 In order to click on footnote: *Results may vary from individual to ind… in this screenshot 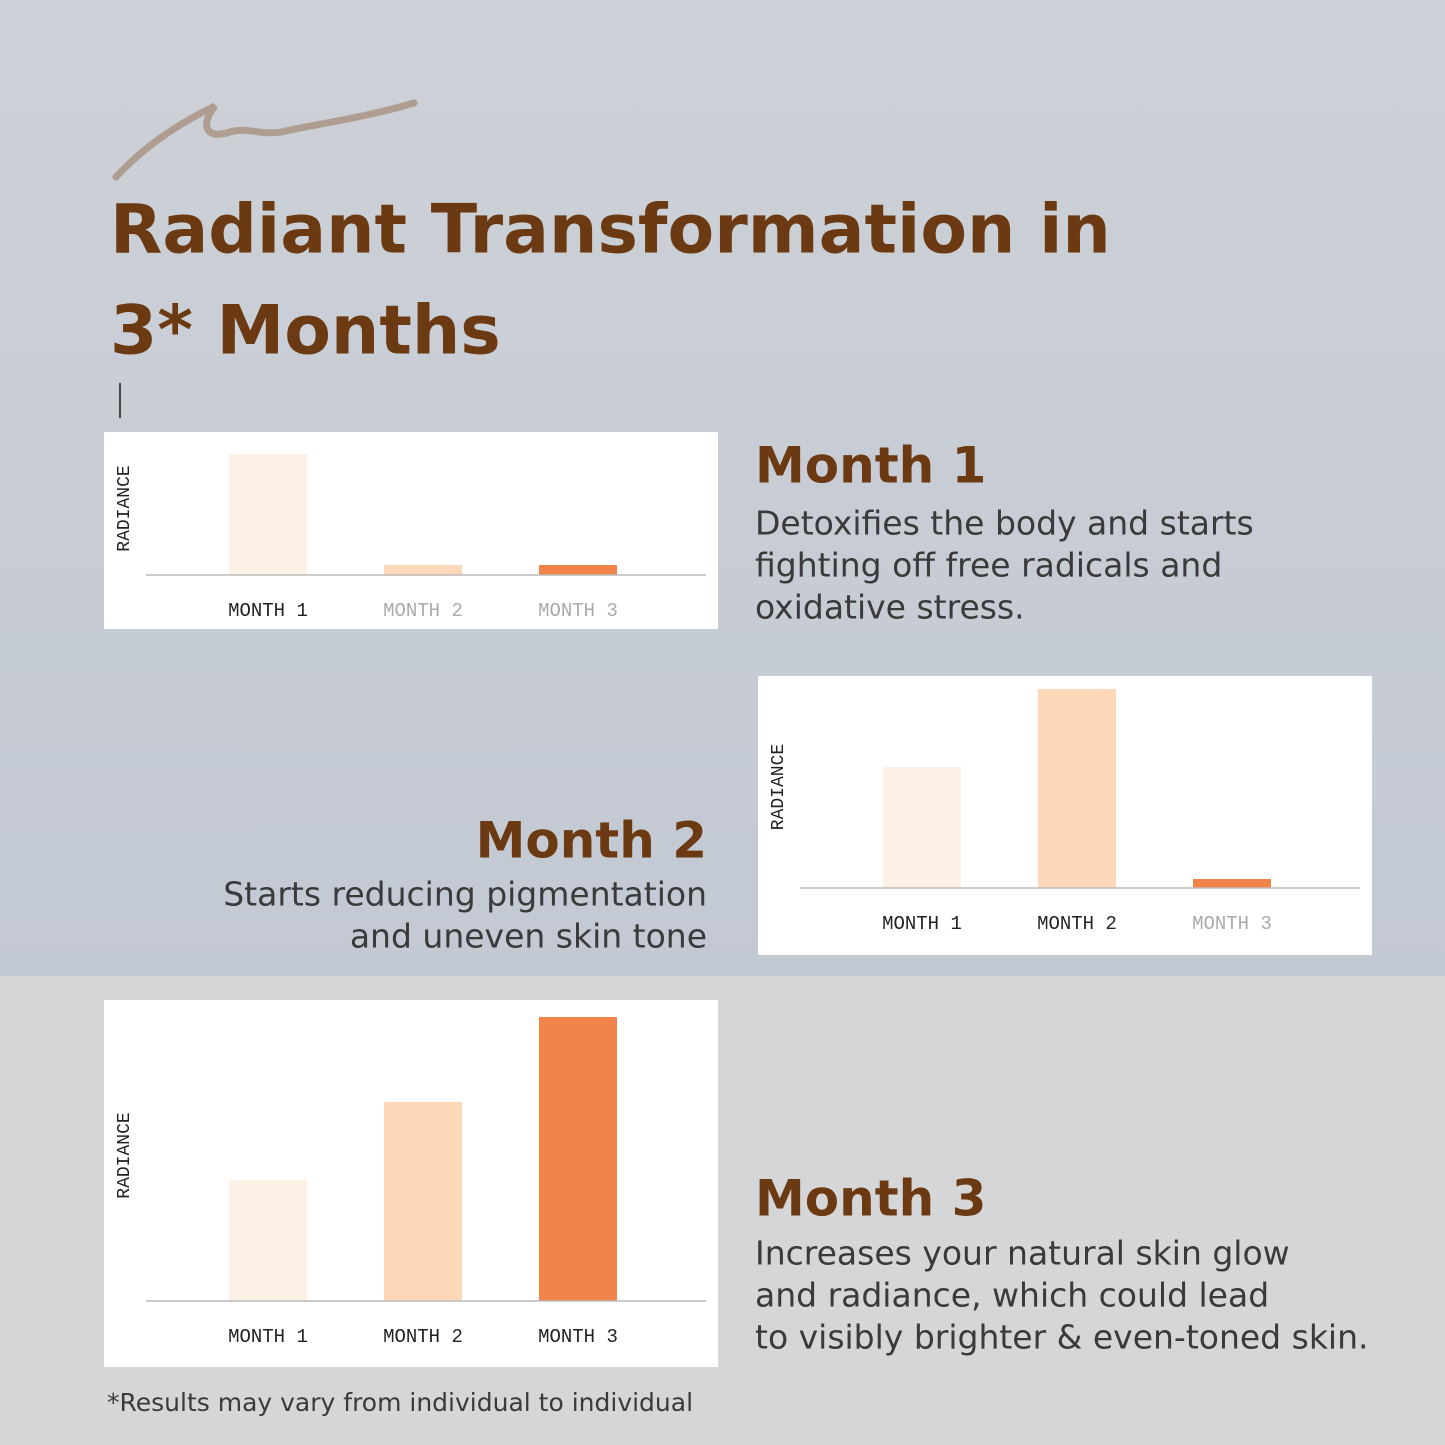, I will do `click(400, 1402)`.